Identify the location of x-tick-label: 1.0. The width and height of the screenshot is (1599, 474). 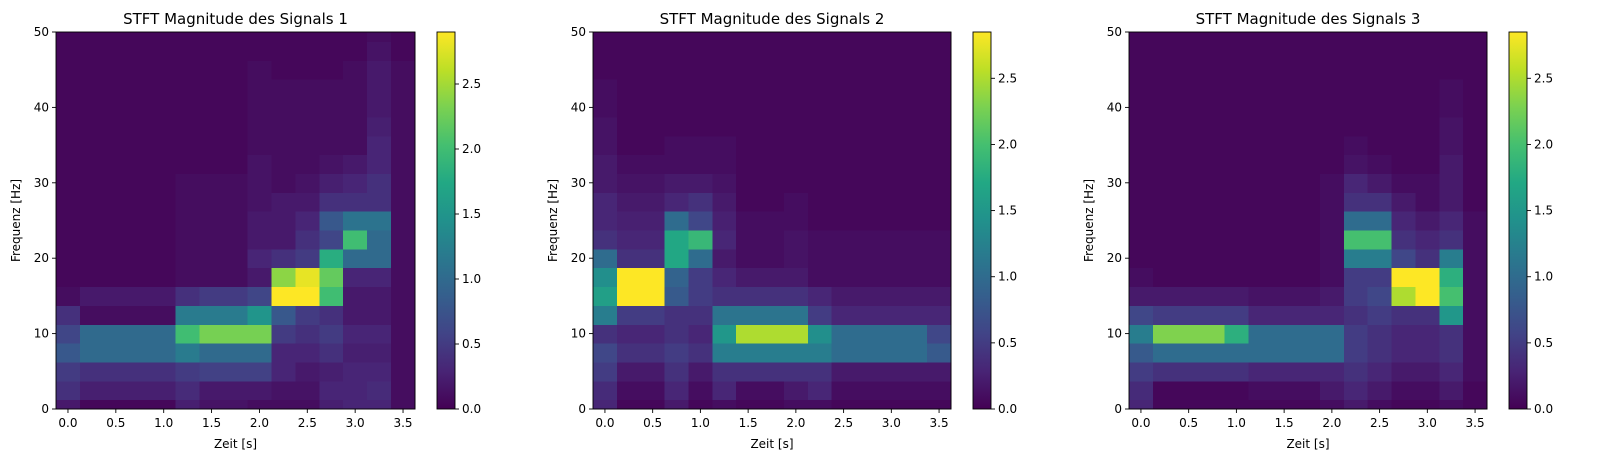
(1236, 423).